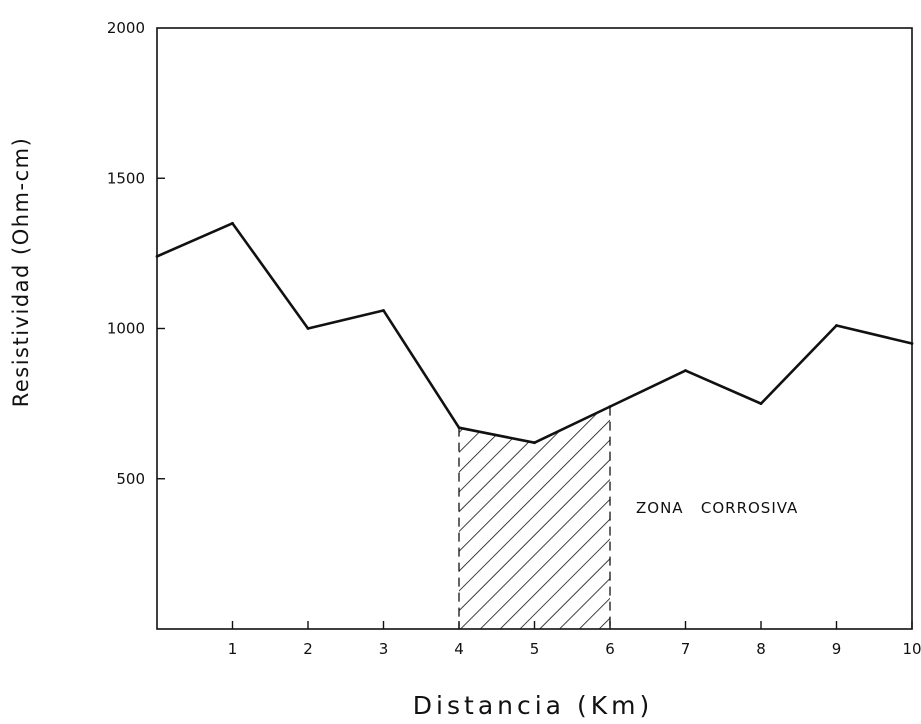  What do you see at coordinates (533, 705) in the screenshot?
I see `x-axis-title: Distancia (Km)` at bounding box center [533, 705].